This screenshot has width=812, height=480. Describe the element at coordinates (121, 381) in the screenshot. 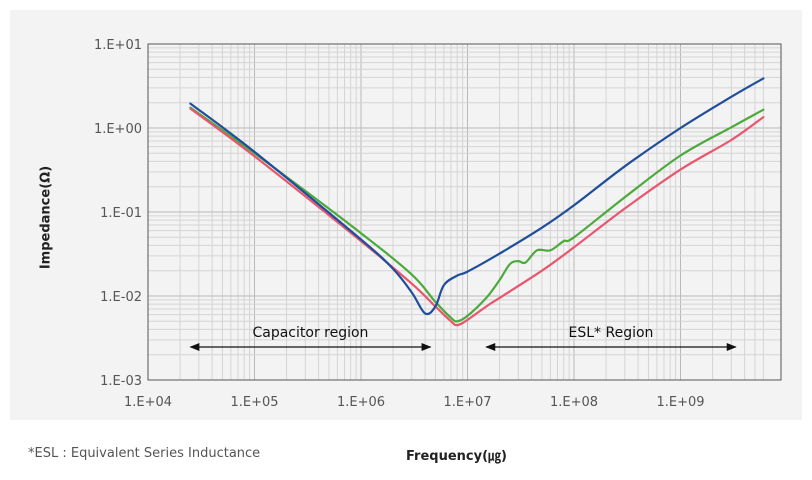

I see `y-tick-label: 1.E-03` at that location.